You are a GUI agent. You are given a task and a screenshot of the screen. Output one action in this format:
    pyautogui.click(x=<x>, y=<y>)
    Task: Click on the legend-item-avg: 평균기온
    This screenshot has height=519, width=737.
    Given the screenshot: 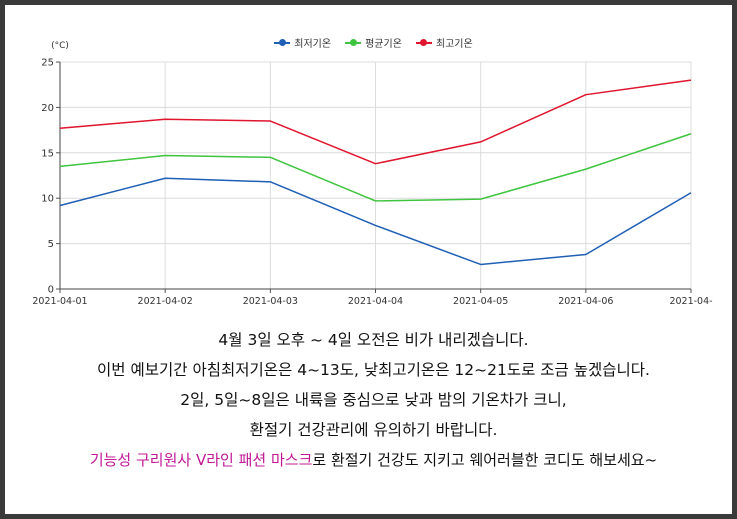 What is the action you would take?
    pyautogui.click(x=373, y=42)
    